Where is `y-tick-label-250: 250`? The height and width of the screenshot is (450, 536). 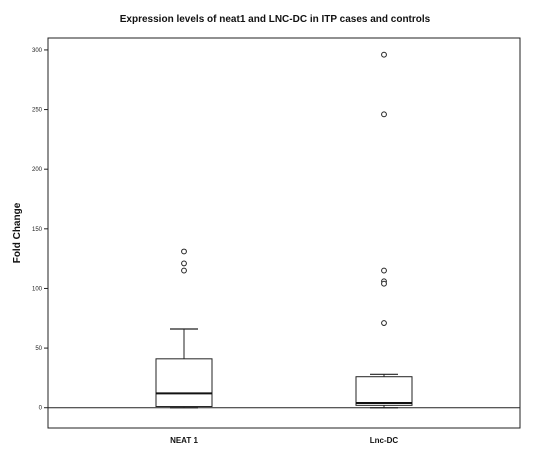
y-tick-label-250: 250 is located at coordinates (37, 111).